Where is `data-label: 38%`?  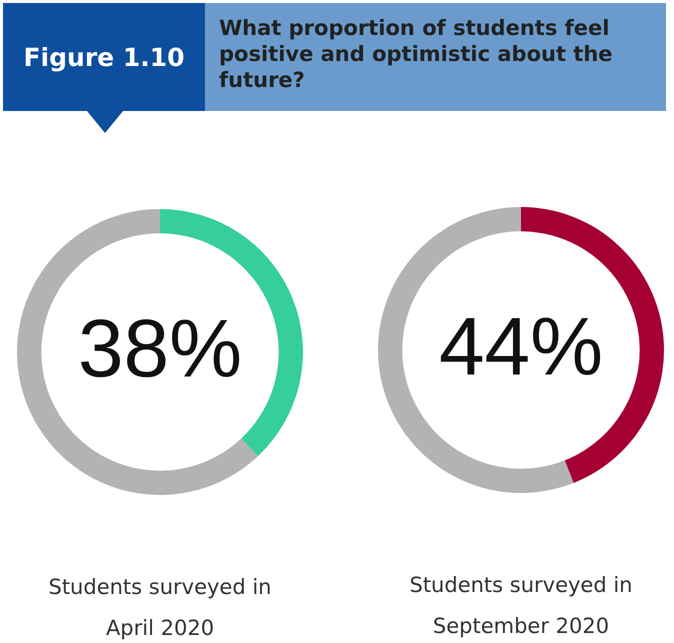 data-label: 38% is located at coordinates (160, 349).